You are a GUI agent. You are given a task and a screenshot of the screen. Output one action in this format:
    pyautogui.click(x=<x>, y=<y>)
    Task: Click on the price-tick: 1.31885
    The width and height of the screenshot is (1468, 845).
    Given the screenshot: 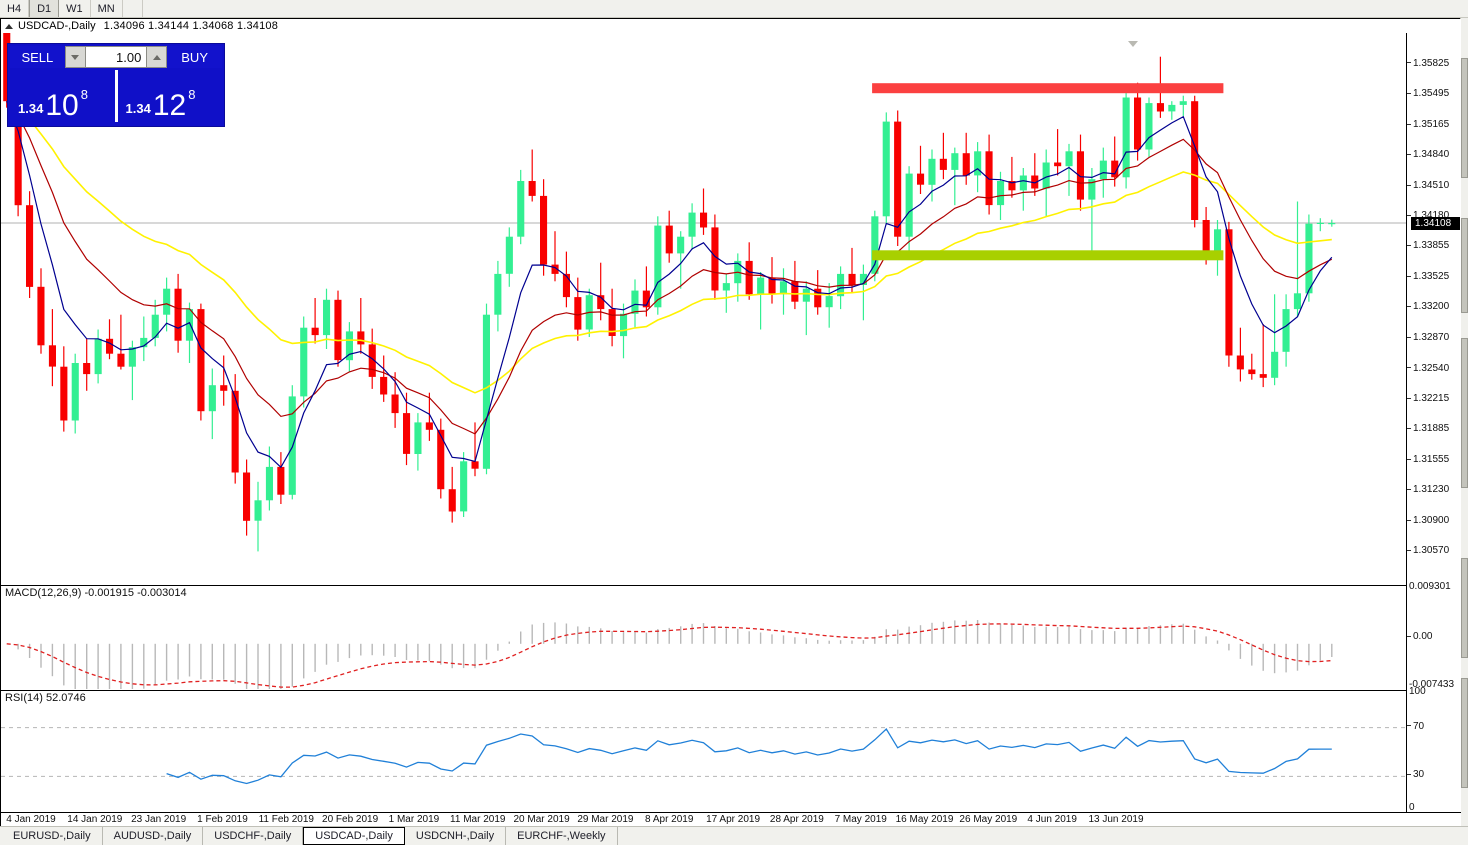 What is the action you would take?
    pyautogui.click(x=1434, y=429)
    